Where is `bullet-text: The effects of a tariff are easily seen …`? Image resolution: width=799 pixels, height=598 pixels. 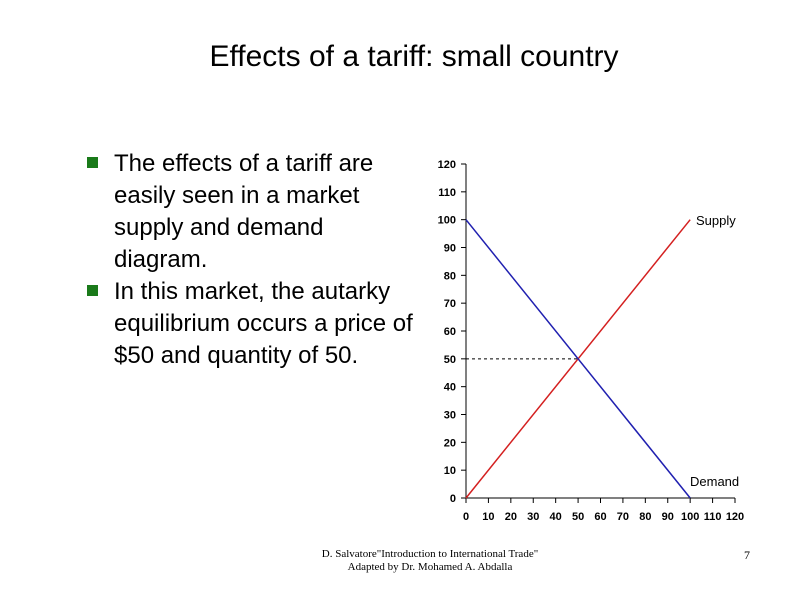
bullet-text: The effects of a tariff are easily seen … is located at coordinates (244, 211).